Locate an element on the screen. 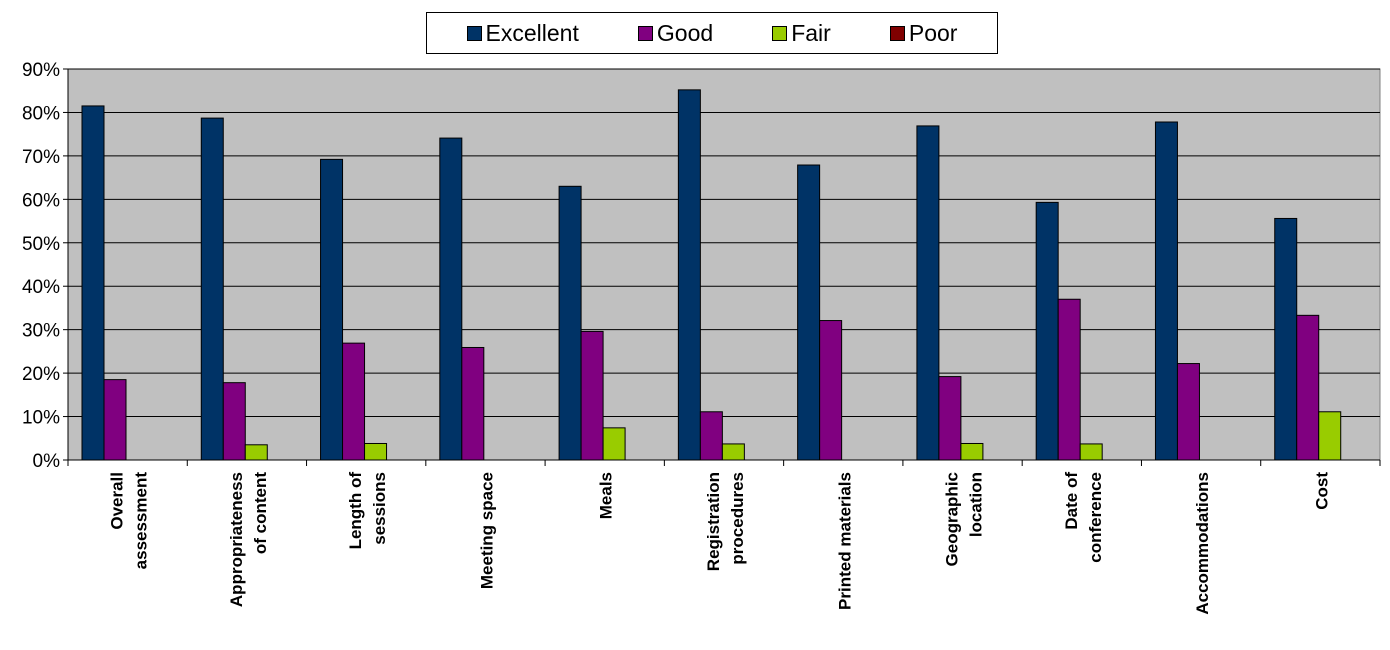 This screenshot has width=1390, height=650. x-tick-label: Date of is located at coordinates (1071, 501).